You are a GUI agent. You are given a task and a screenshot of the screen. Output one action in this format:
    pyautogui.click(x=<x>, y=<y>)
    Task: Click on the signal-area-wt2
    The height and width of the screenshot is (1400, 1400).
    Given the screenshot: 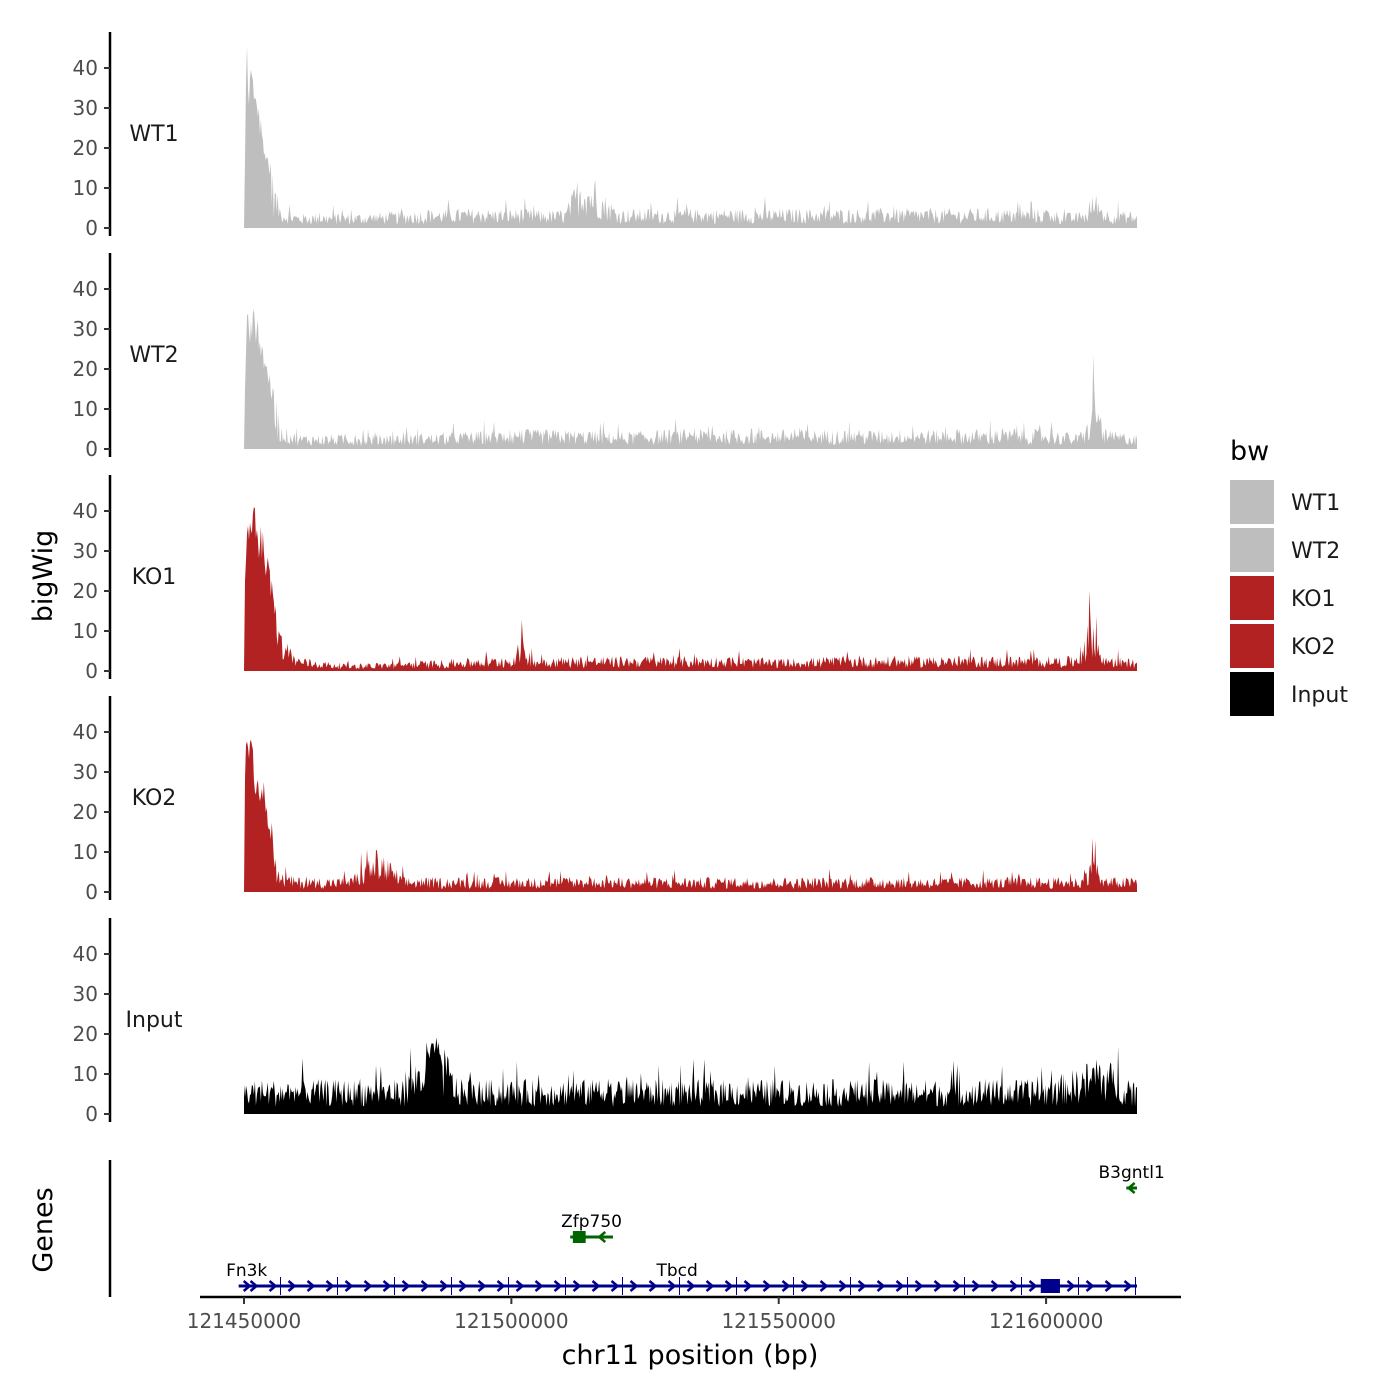 What is the action you would take?
    pyautogui.click(x=690, y=378)
    